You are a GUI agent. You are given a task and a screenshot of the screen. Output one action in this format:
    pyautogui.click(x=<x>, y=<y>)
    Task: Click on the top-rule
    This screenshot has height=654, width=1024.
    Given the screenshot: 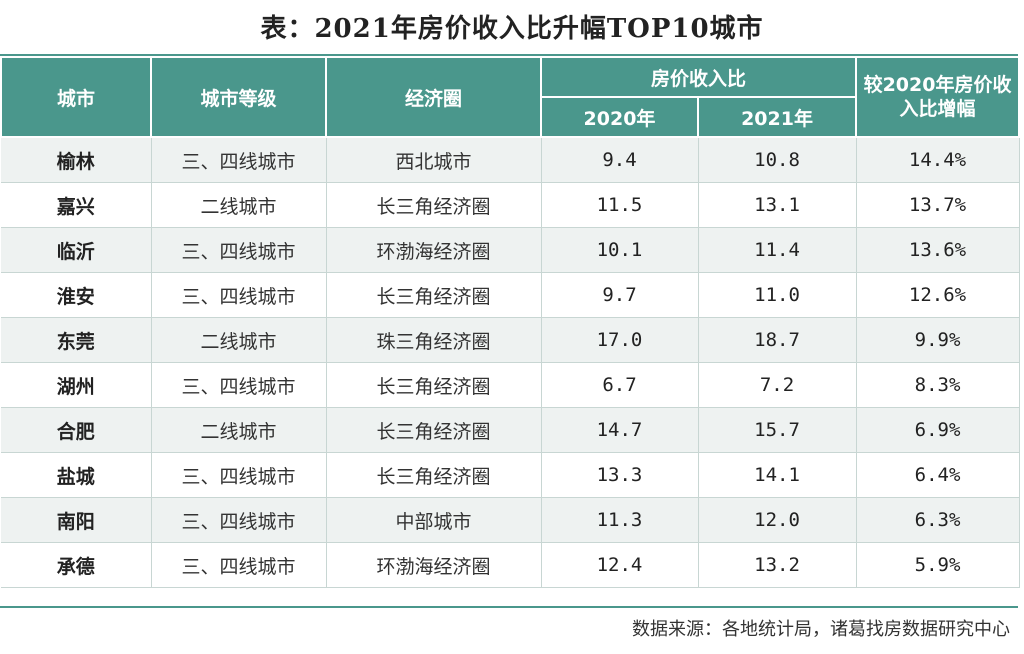 What is the action you would take?
    pyautogui.click(x=509, y=55)
    